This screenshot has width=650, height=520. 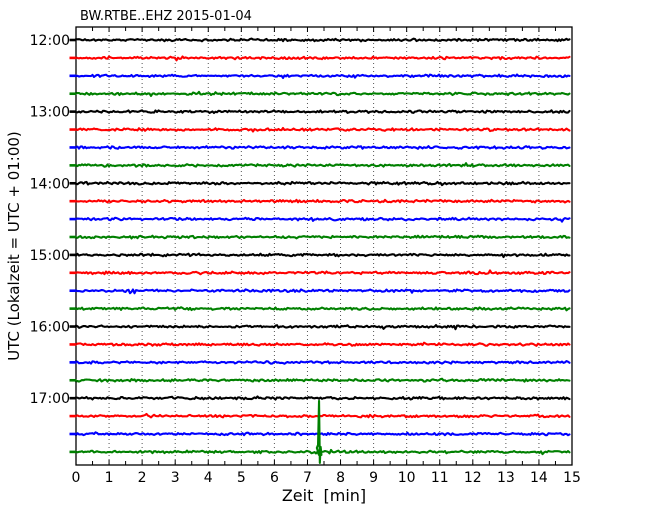 What do you see at coordinates (340, 478) in the screenshot?
I see `x-tick-label: 8` at bounding box center [340, 478].